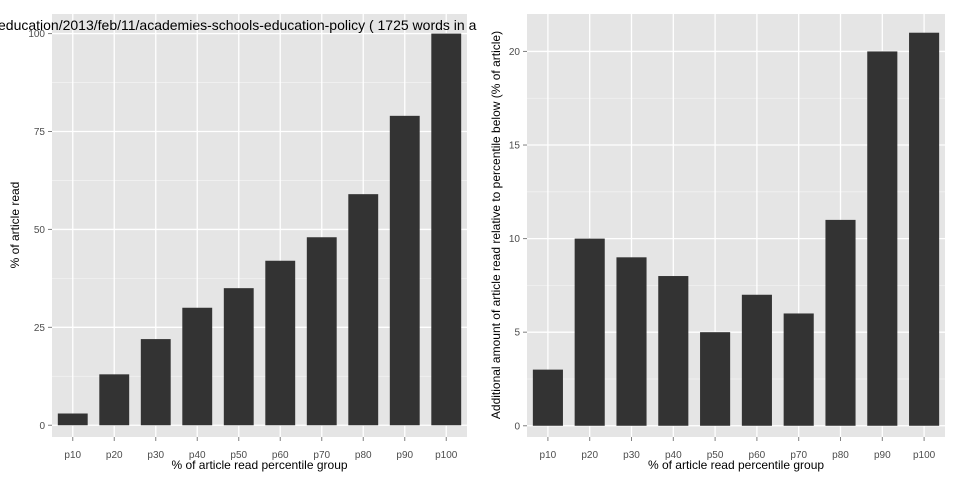 This screenshot has height=480, width=960. I want to click on y-tick-label: 75, so click(40, 132).